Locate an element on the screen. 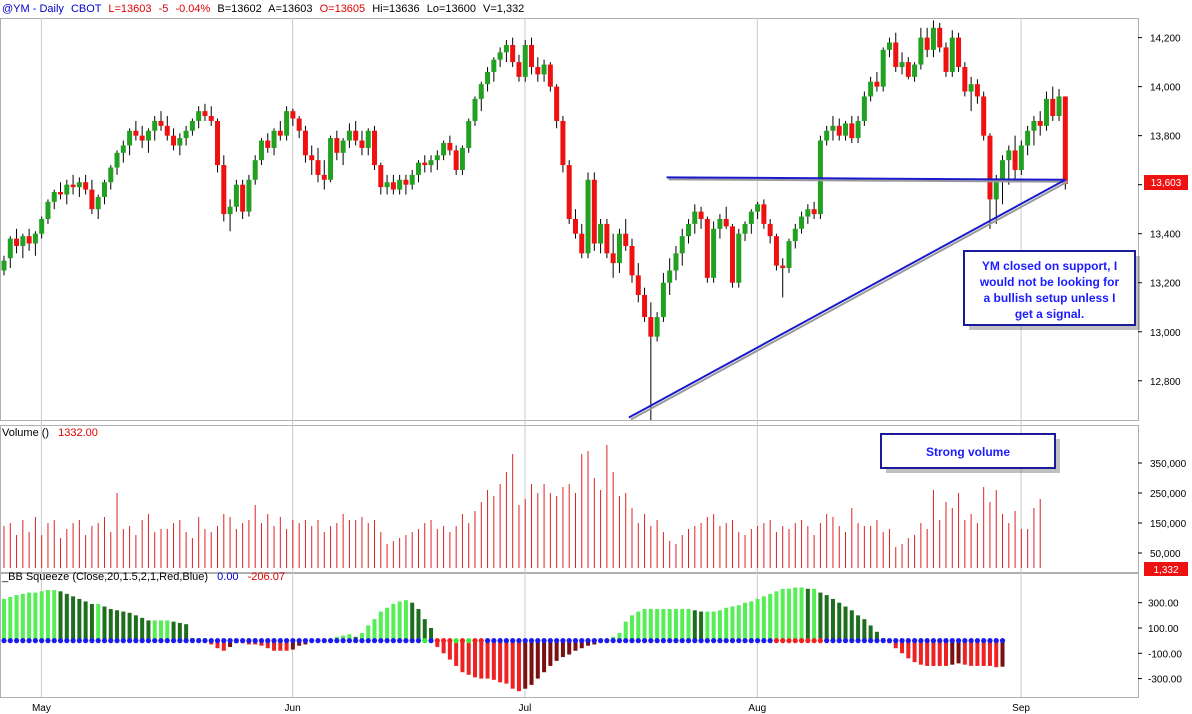 This screenshot has width=1192, height=714. open-price: O=13605 is located at coordinates (343, 9).